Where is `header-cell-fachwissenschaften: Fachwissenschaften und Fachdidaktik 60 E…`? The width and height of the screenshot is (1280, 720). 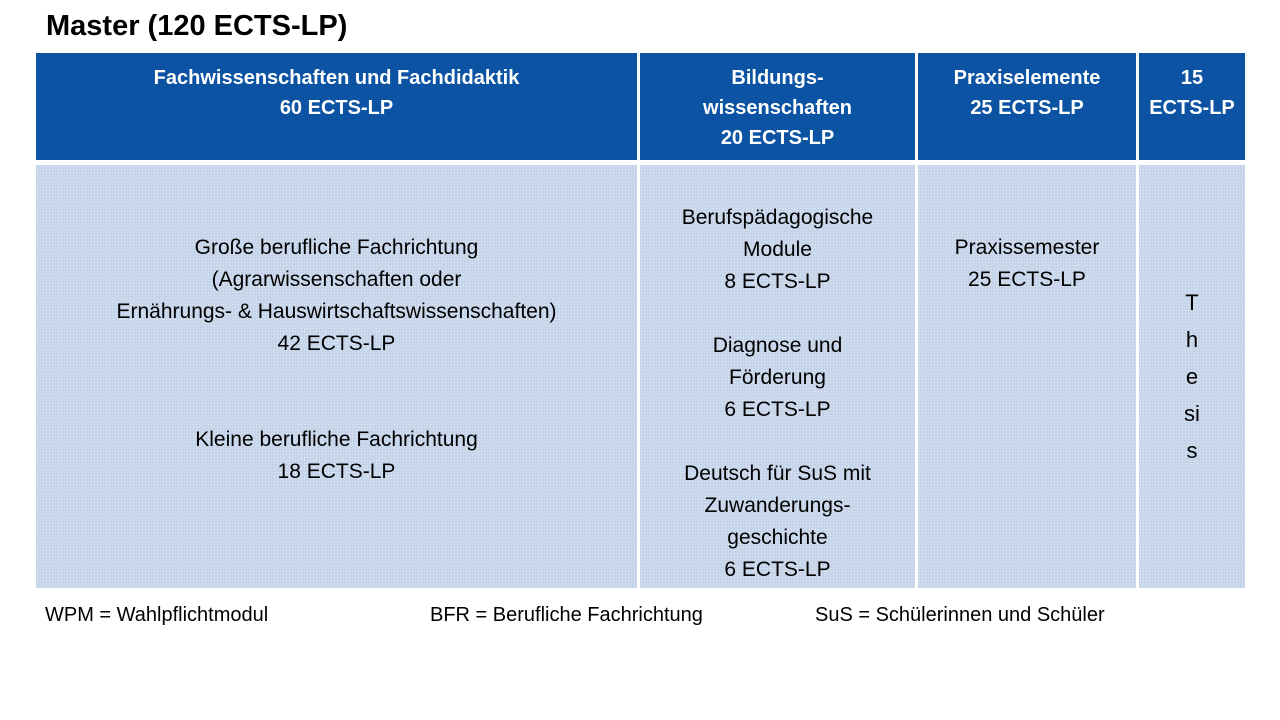
header-cell-fachwissenschaften: Fachwissenschaften und Fachdidaktik 60 E… is located at coordinates (336, 106).